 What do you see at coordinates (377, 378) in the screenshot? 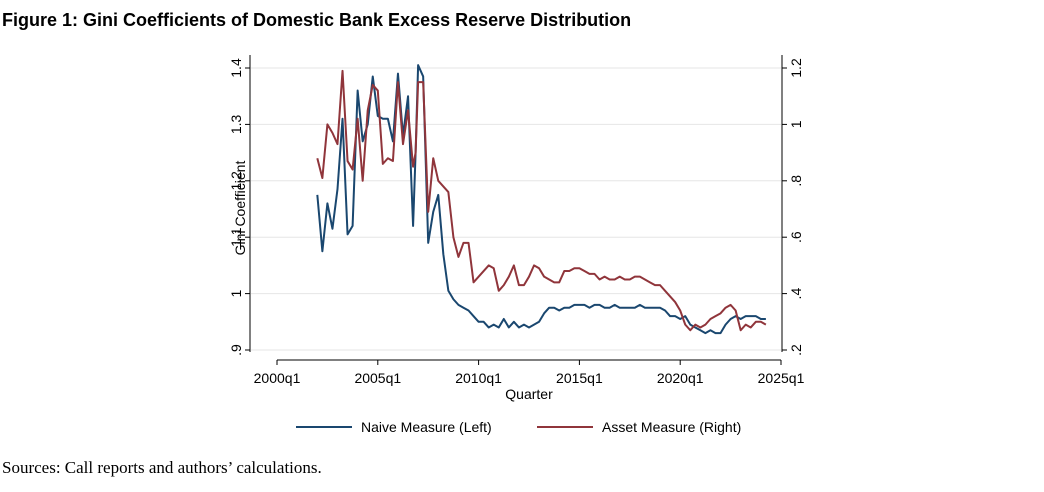
I see `x-tick-label-1: 2005q1` at bounding box center [377, 378].